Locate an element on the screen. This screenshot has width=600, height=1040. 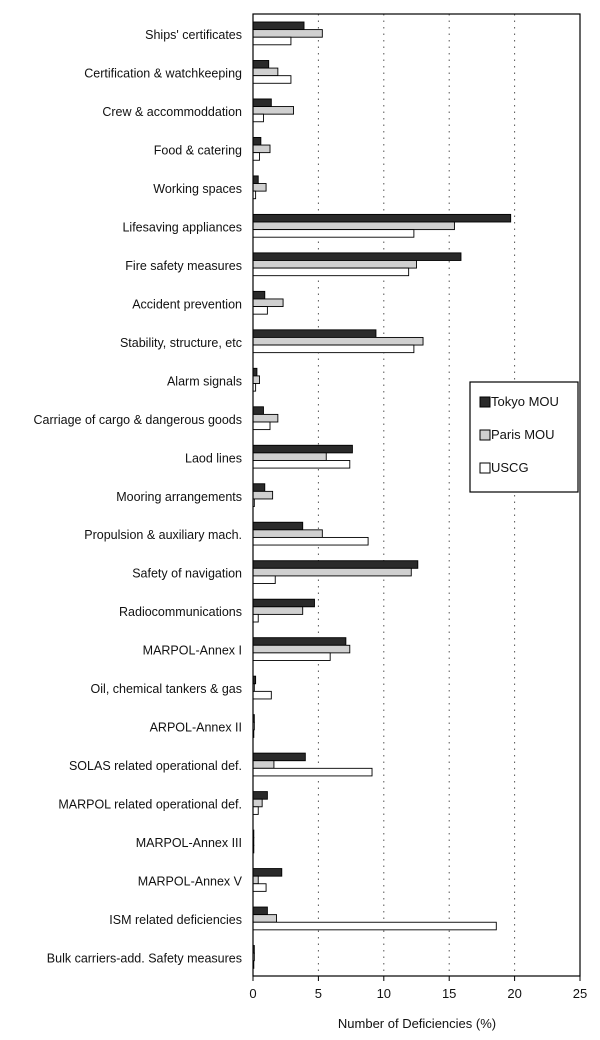
x-tick-label: 5 is located at coordinates (318, 993).